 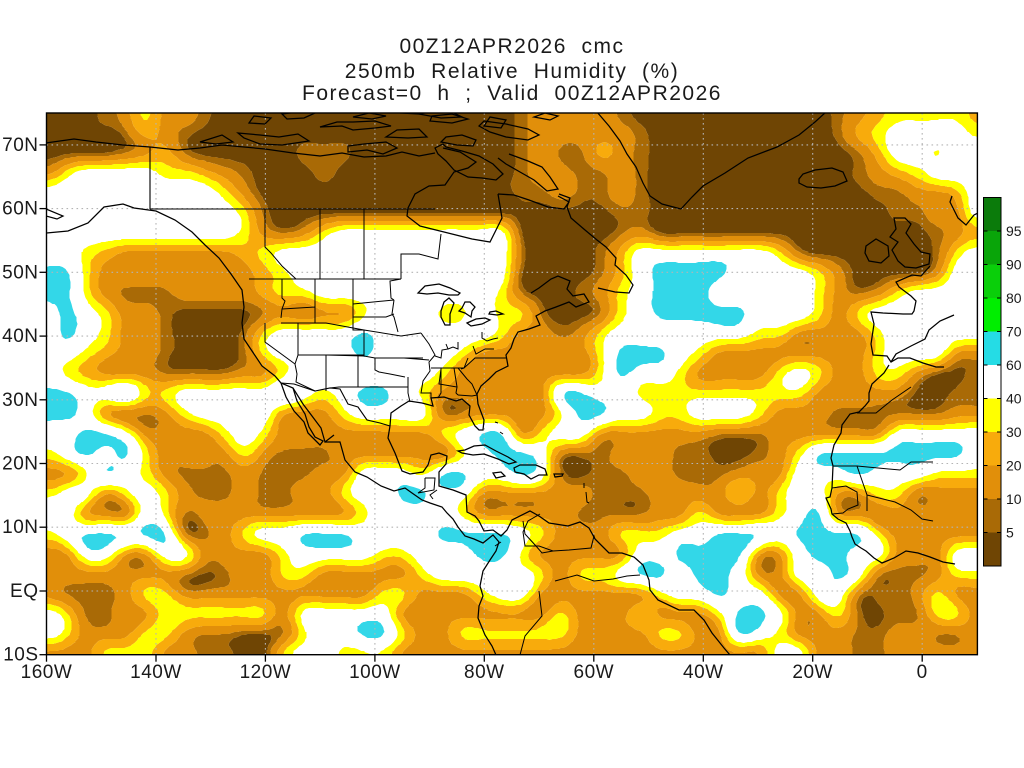 What do you see at coordinates (1014, 499) in the screenshot?
I see `svg-text: 10` at bounding box center [1014, 499].